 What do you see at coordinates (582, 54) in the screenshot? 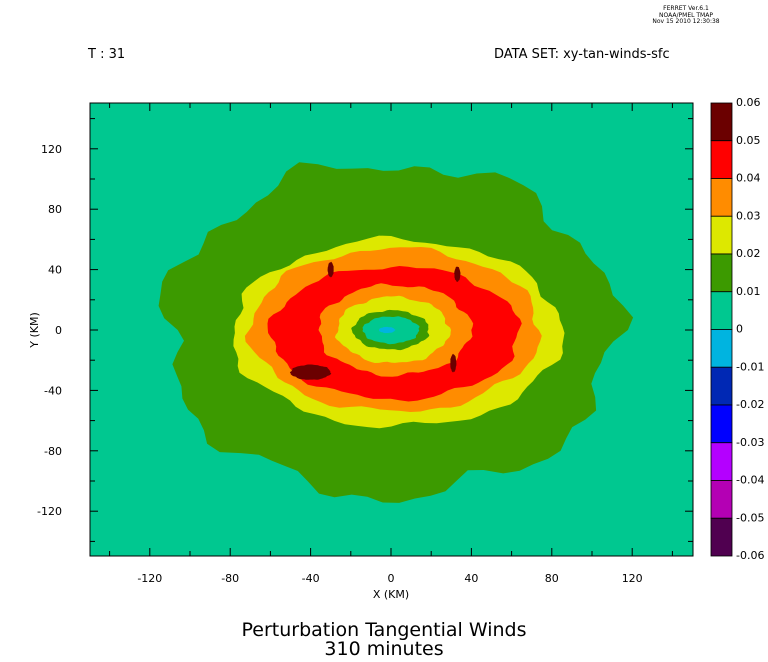
I see `dataset-label: DATA SET: xy-tan-winds-sfc` at bounding box center [582, 54].